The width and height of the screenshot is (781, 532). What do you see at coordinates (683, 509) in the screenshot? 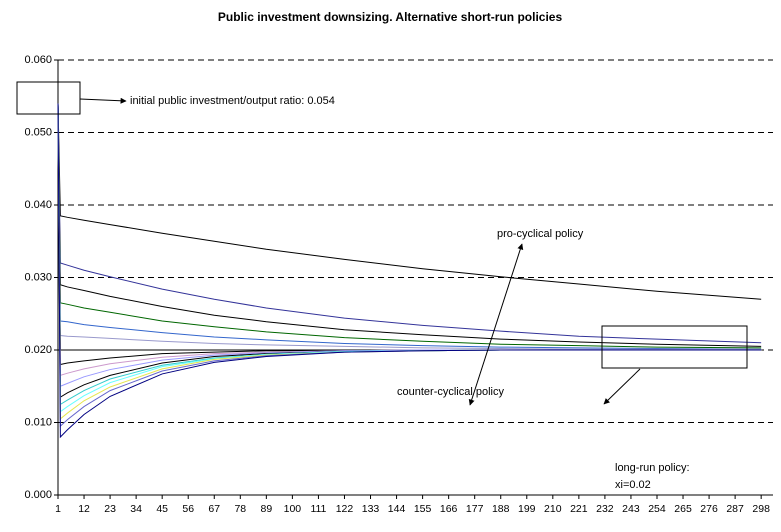
I see `x-tick-label: 265` at bounding box center [683, 509].